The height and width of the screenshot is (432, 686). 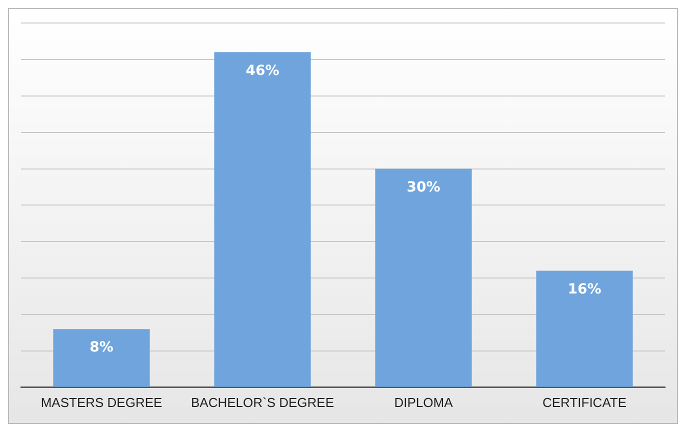 What do you see at coordinates (585, 289) in the screenshot?
I see `data-label: 16%` at bounding box center [585, 289].